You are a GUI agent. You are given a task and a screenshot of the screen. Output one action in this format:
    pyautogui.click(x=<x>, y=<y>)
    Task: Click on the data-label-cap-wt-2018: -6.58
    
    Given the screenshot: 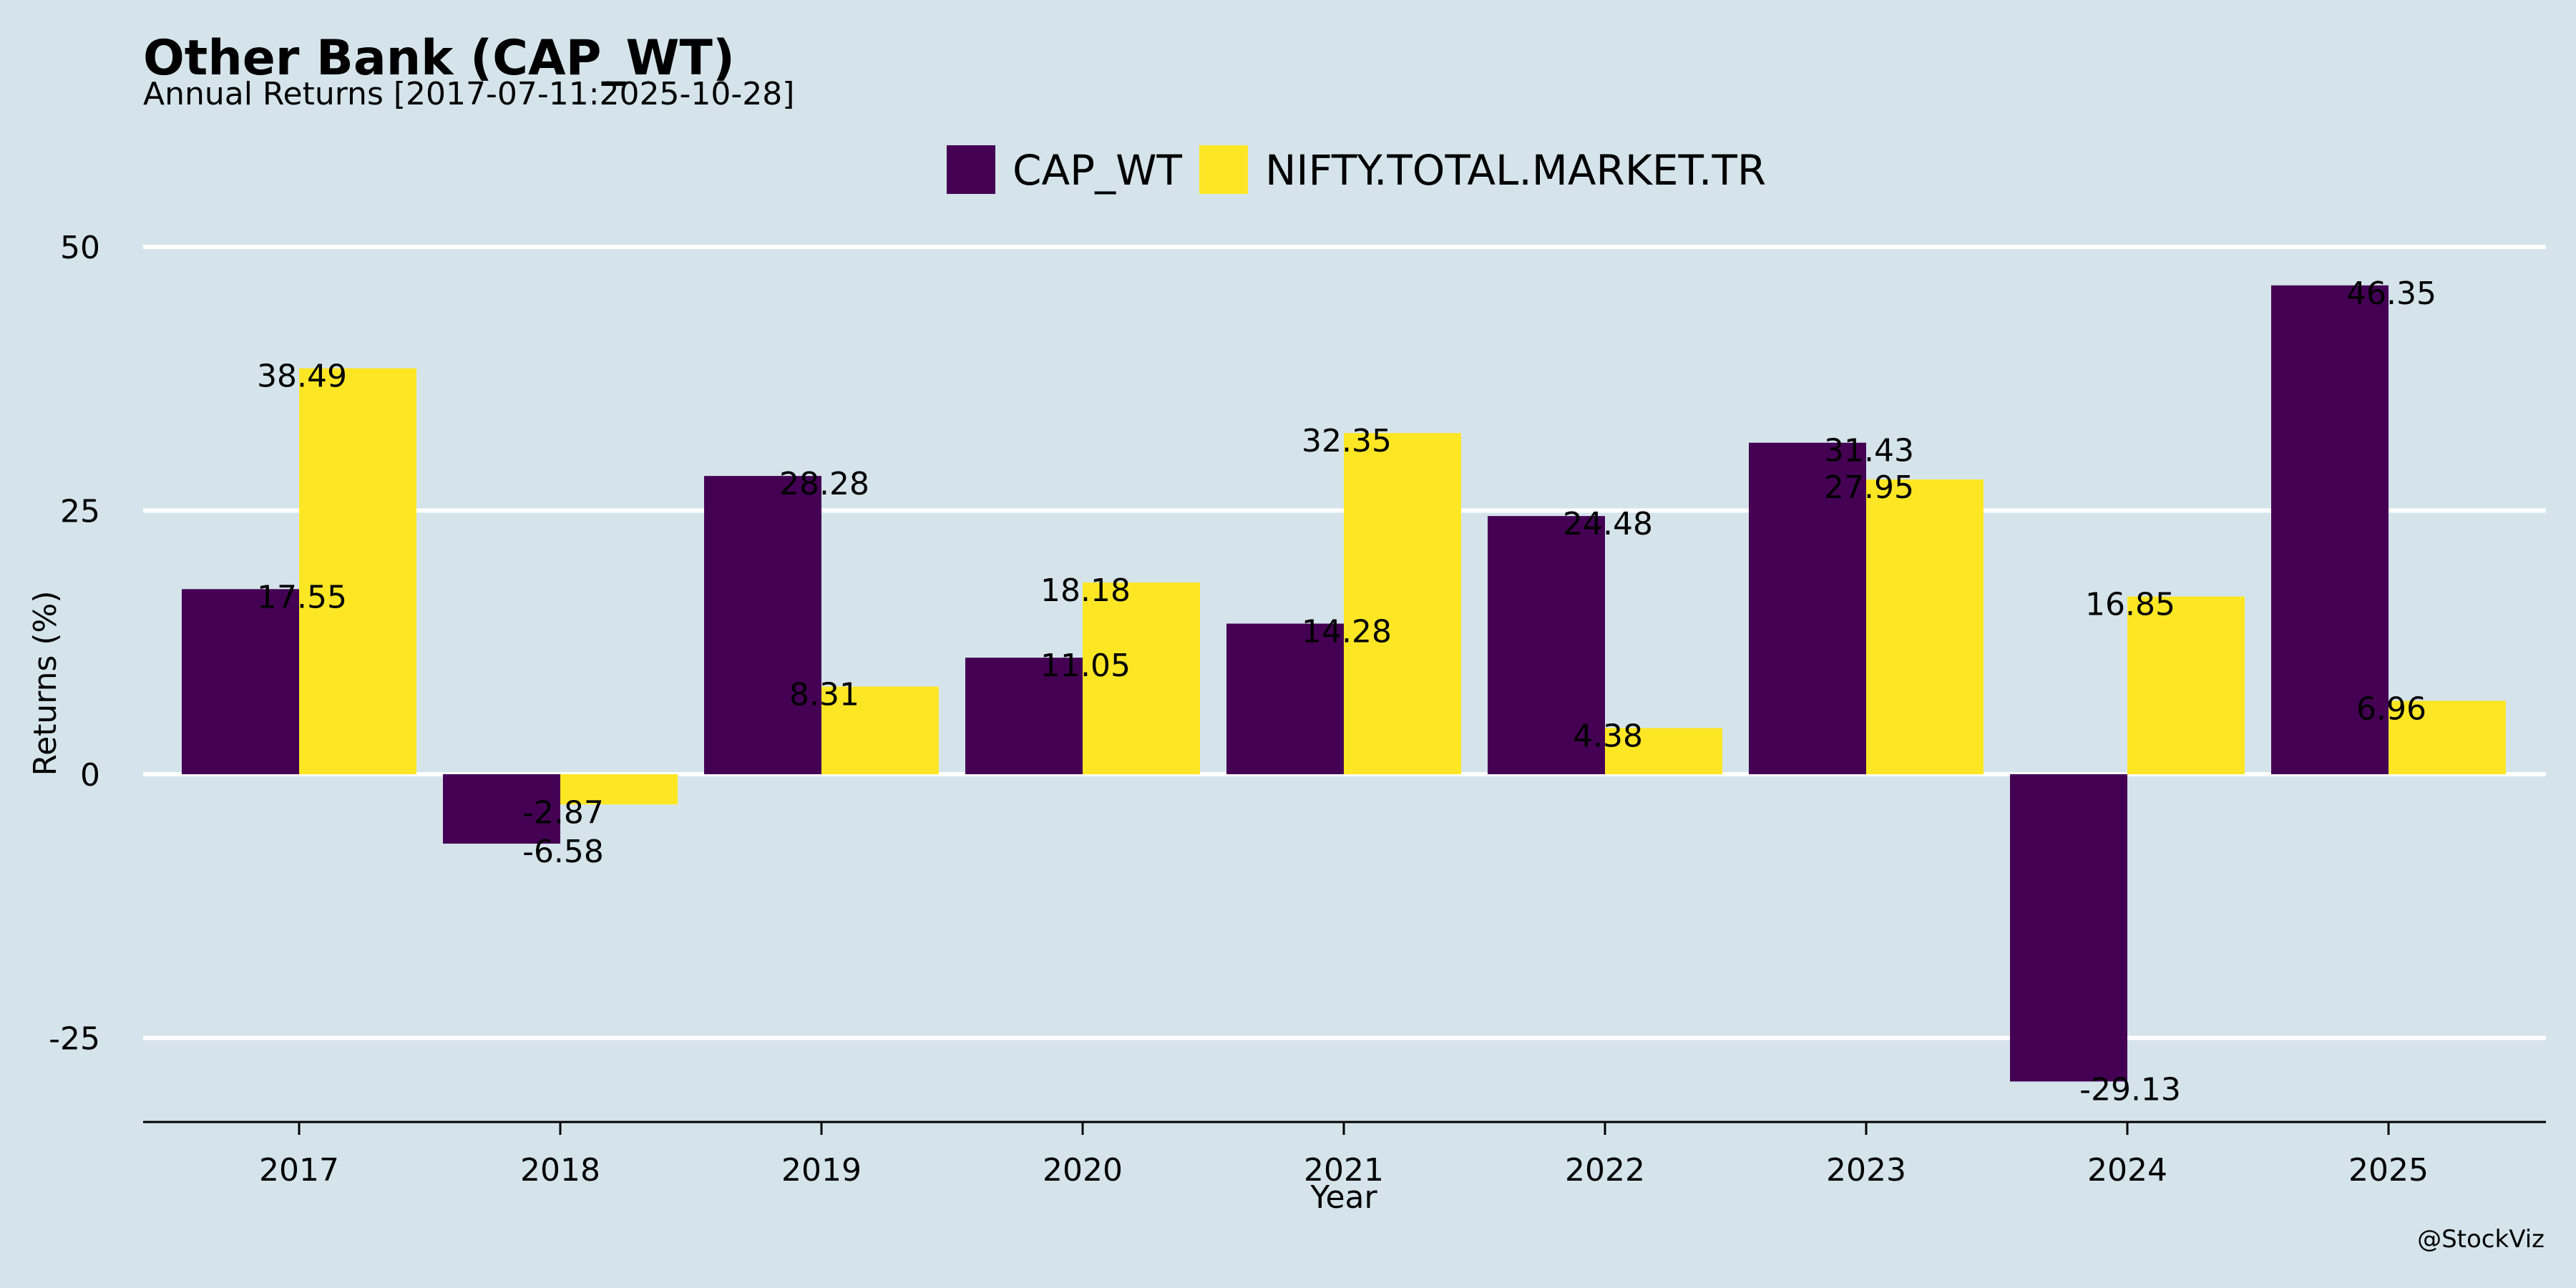 What is the action you would take?
    pyautogui.click(x=563, y=852)
    